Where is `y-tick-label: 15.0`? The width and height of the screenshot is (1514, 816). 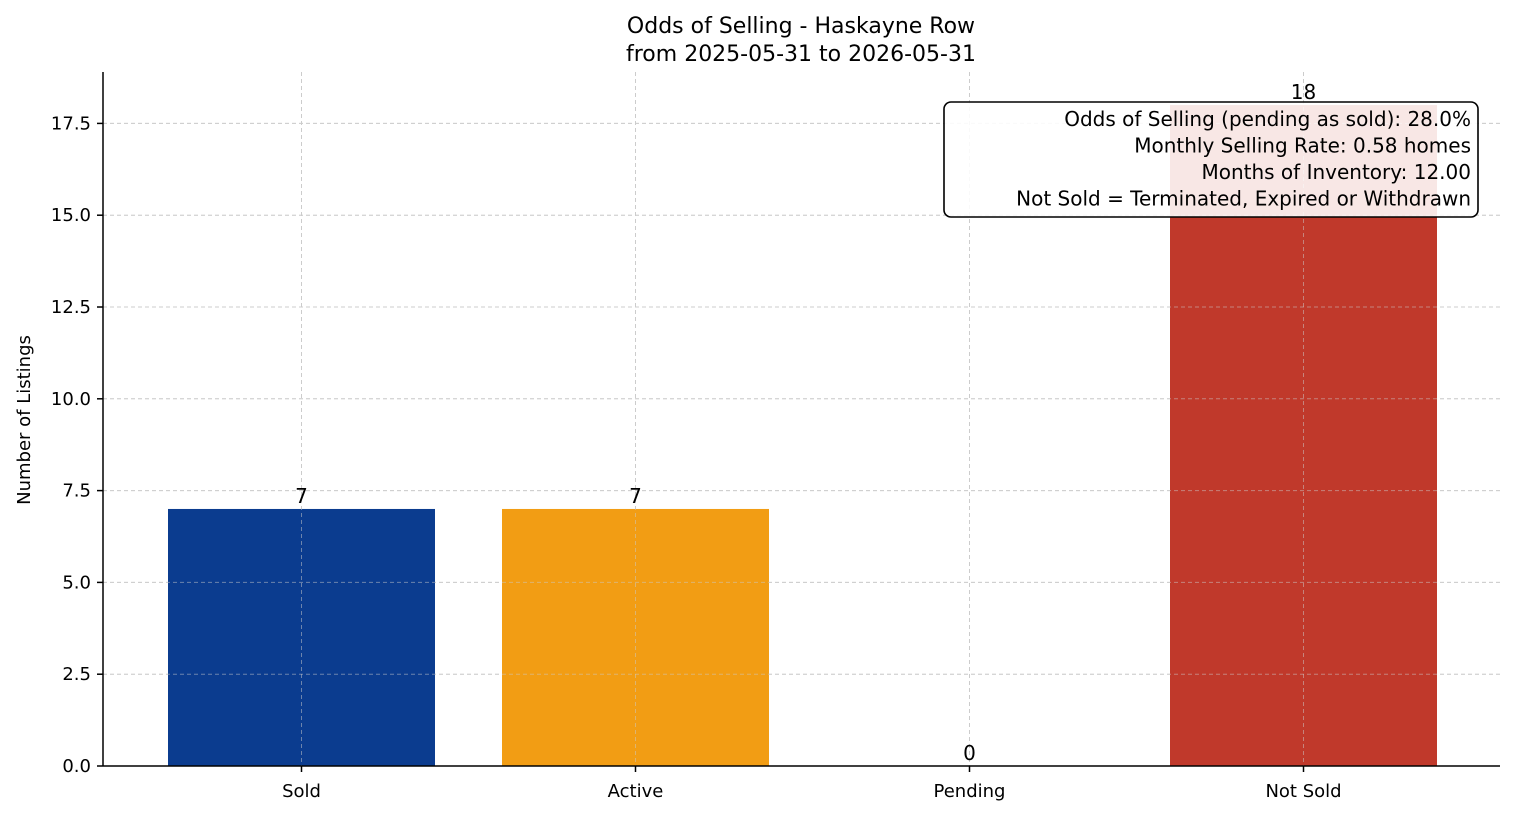
y-tick-label: 15.0 is located at coordinates (71, 215).